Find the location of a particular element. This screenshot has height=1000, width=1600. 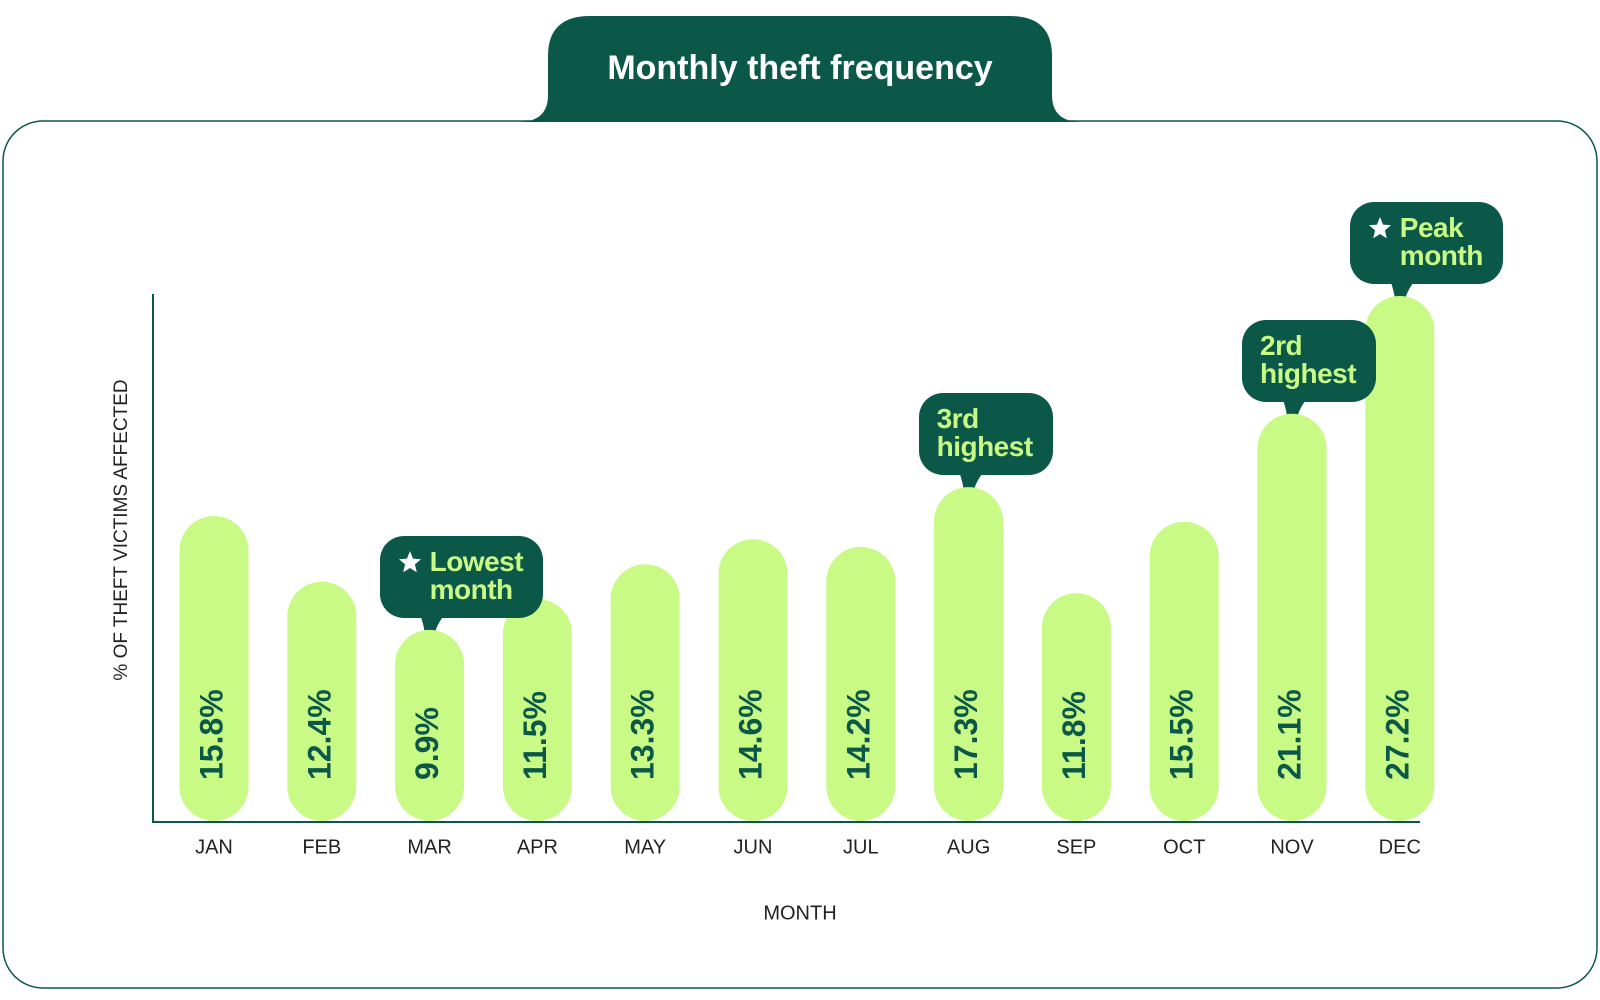

y-axis-label: % OF THEFT VICTIMS AFFECTED is located at coordinates (121, 529).